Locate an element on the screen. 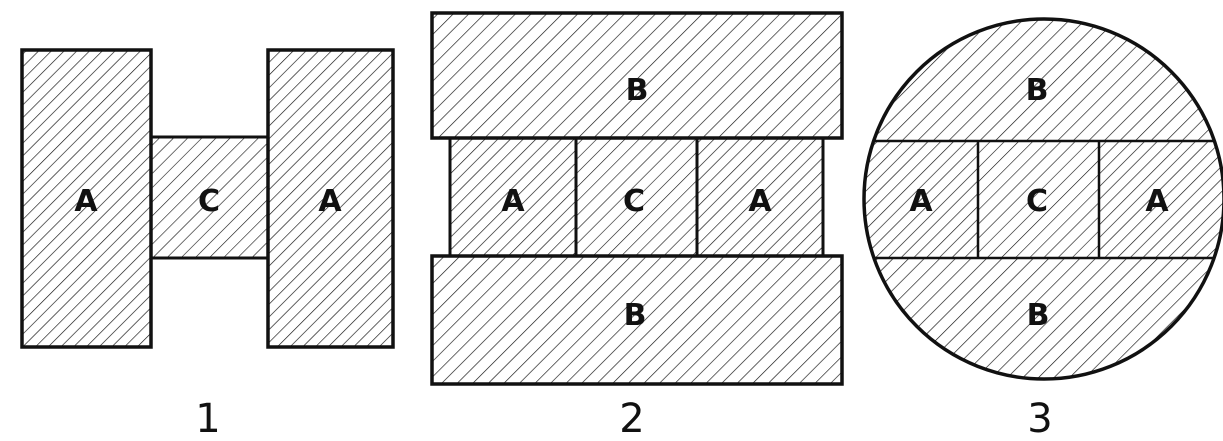 The image size is (1223, 441). fig3-label-a-left: A is located at coordinates (921, 201).